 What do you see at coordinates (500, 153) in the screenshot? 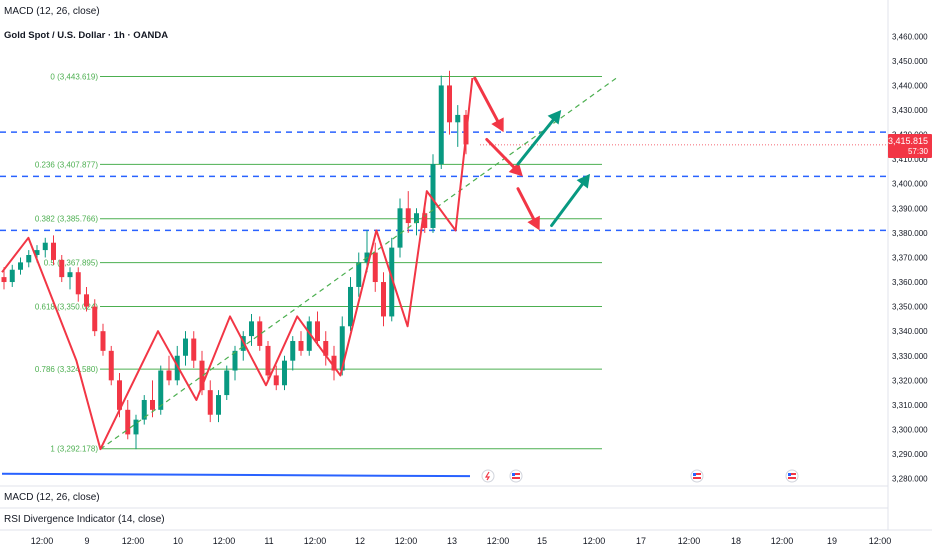
I see `arrow-down-shaft` at bounding box center [500, 153].